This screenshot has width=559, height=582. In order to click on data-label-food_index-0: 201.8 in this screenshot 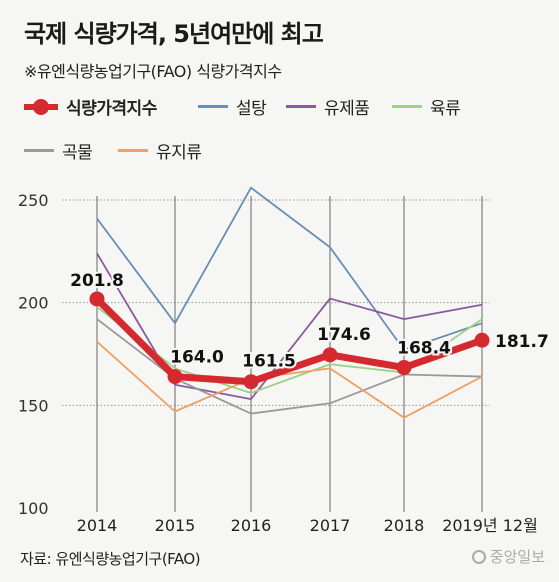, I will do `click(97, 281)`.